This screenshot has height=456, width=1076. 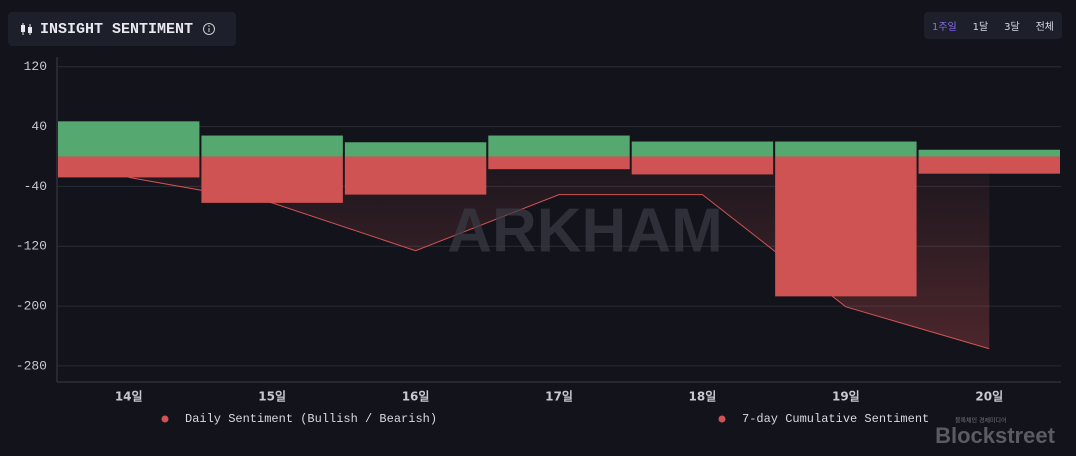 What do you see at coordinates (835, 419) in the screenshot?
I see `legend-label: 7-day Cumulative Sentiment` at bounding box center [835, 419].